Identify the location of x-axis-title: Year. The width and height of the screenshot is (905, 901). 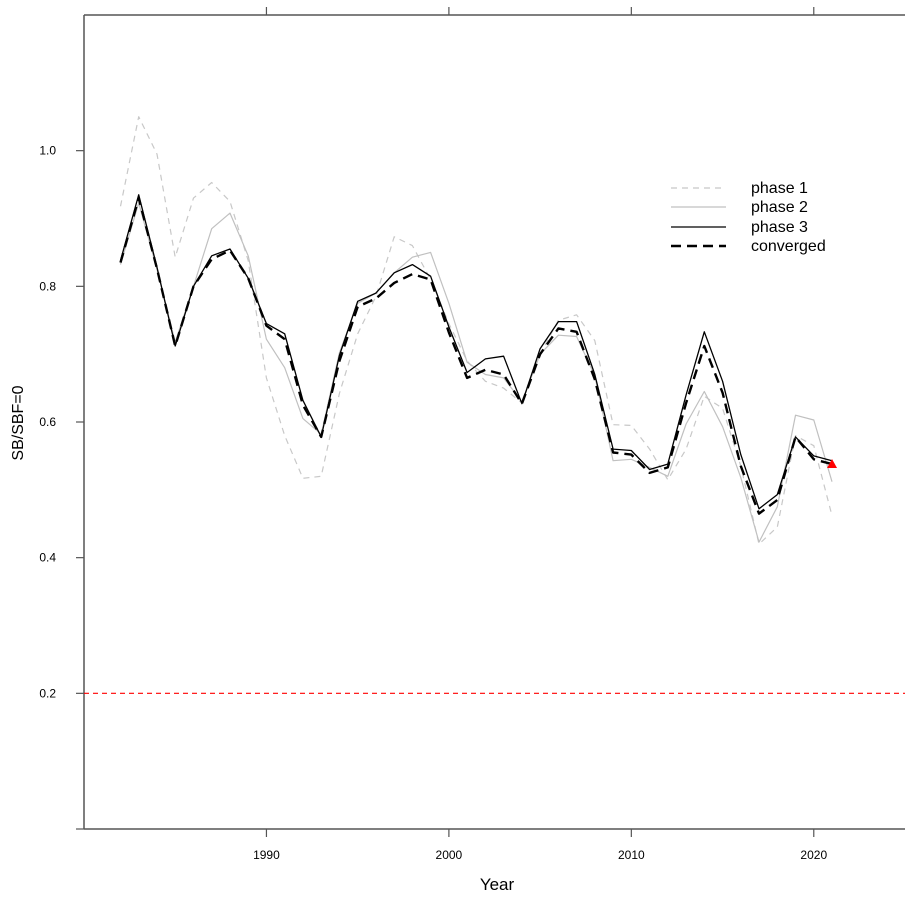
(497, 884).